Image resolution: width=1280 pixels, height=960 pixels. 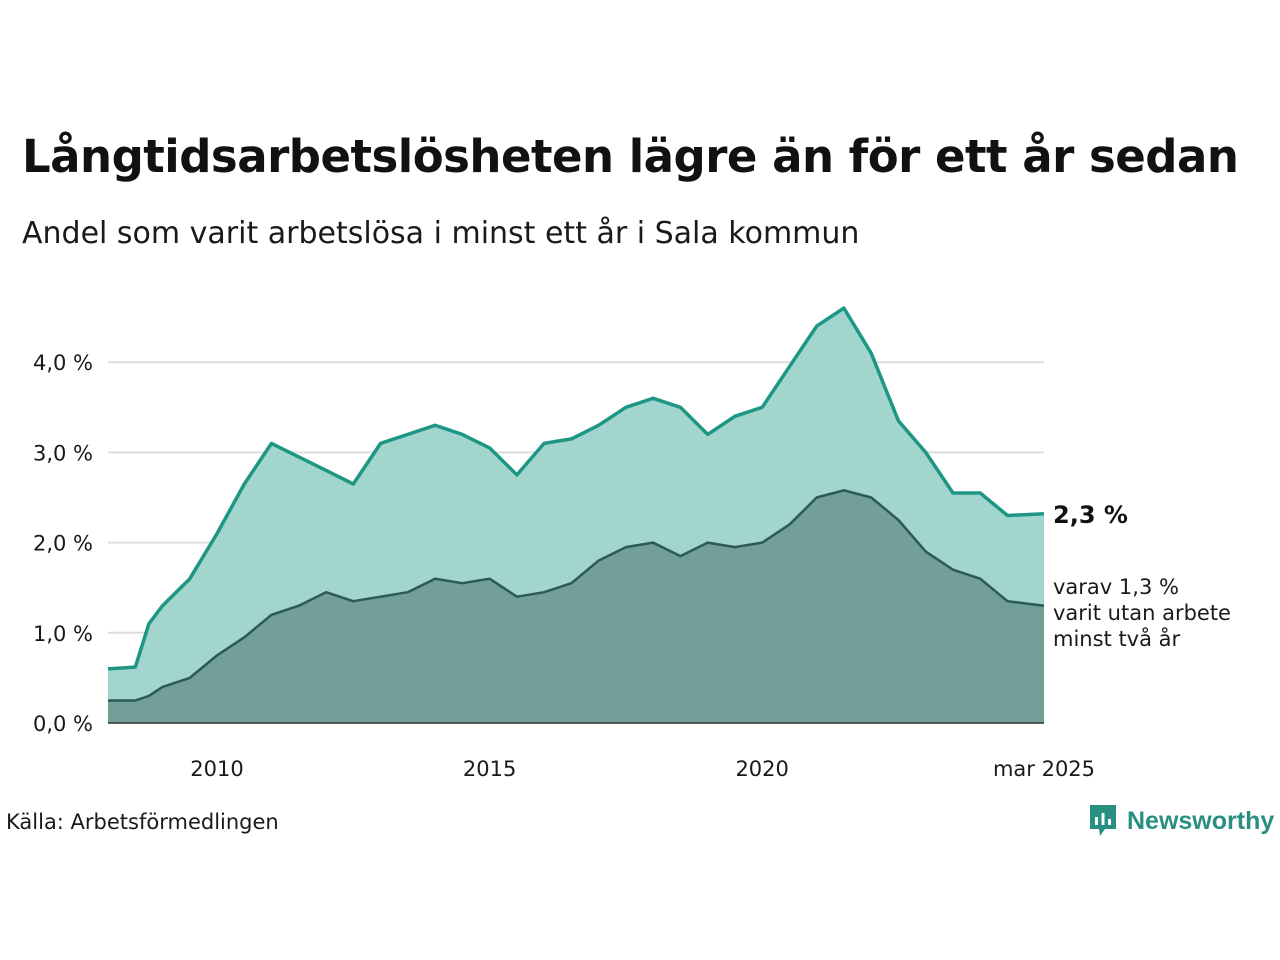 What do you see at coordinates (63, 724) in the screenshot?
I see `y-tick-label: 0,0 %` at bounding box center [63, 724].